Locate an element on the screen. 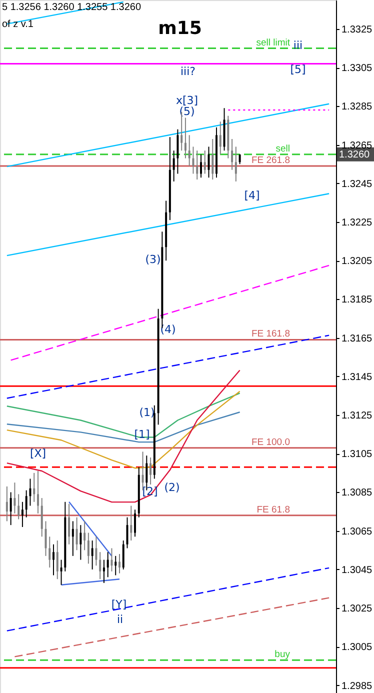 The height and width of the screenshot is (693, 374). y-tick-label: 1.3285 is located at coordinates (357, 107).